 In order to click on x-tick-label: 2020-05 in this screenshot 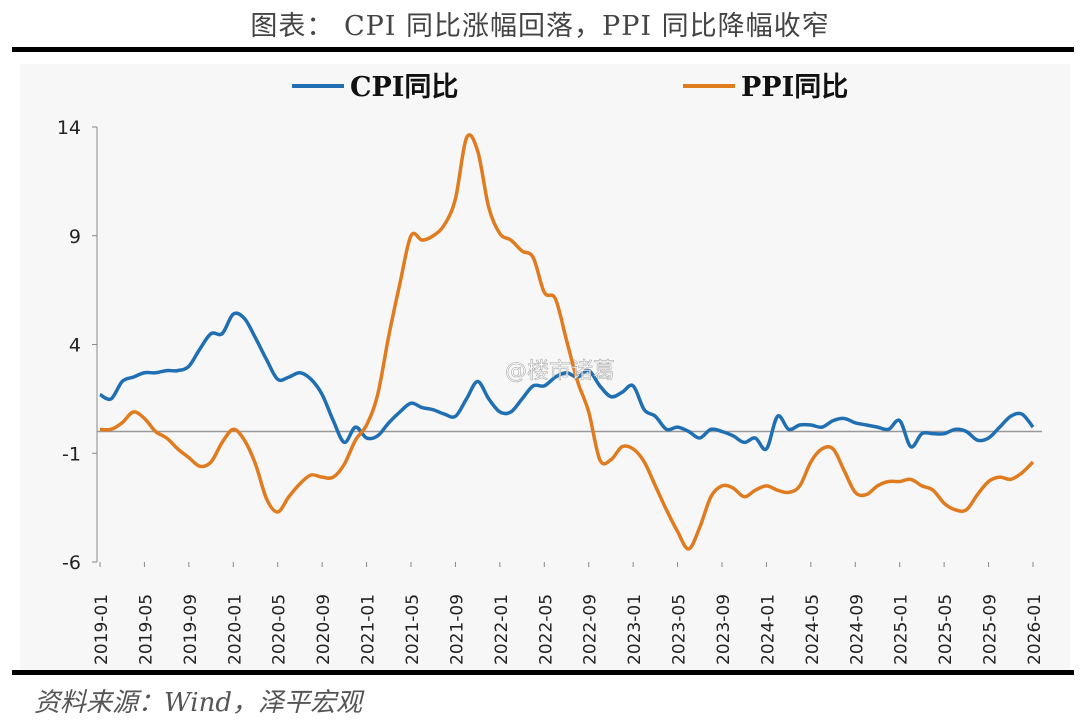, I will do `click(280, 629)`.